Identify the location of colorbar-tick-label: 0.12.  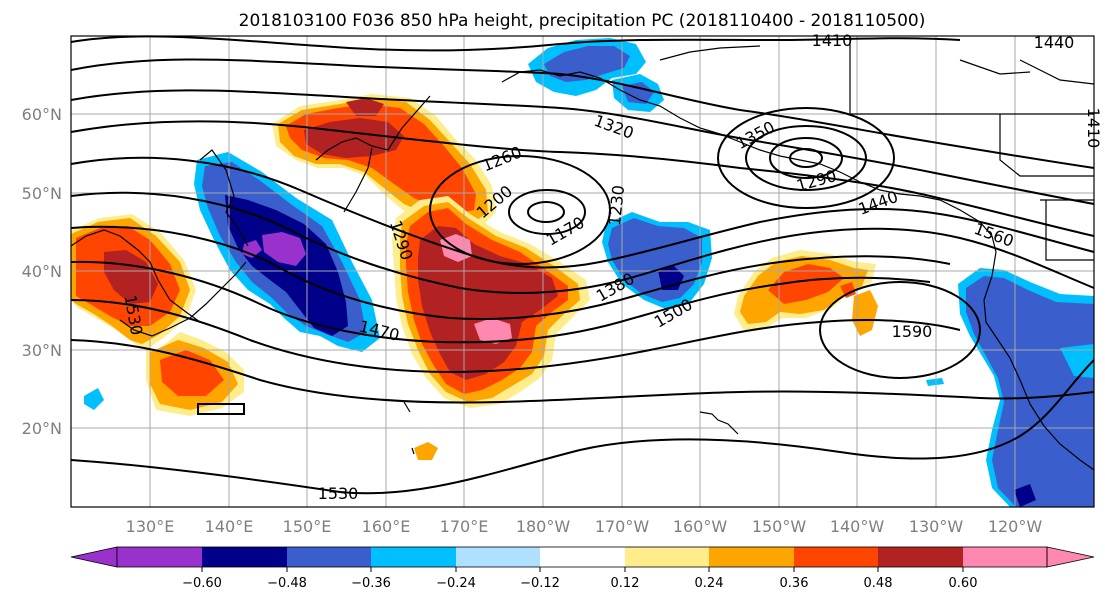
(625, 583).